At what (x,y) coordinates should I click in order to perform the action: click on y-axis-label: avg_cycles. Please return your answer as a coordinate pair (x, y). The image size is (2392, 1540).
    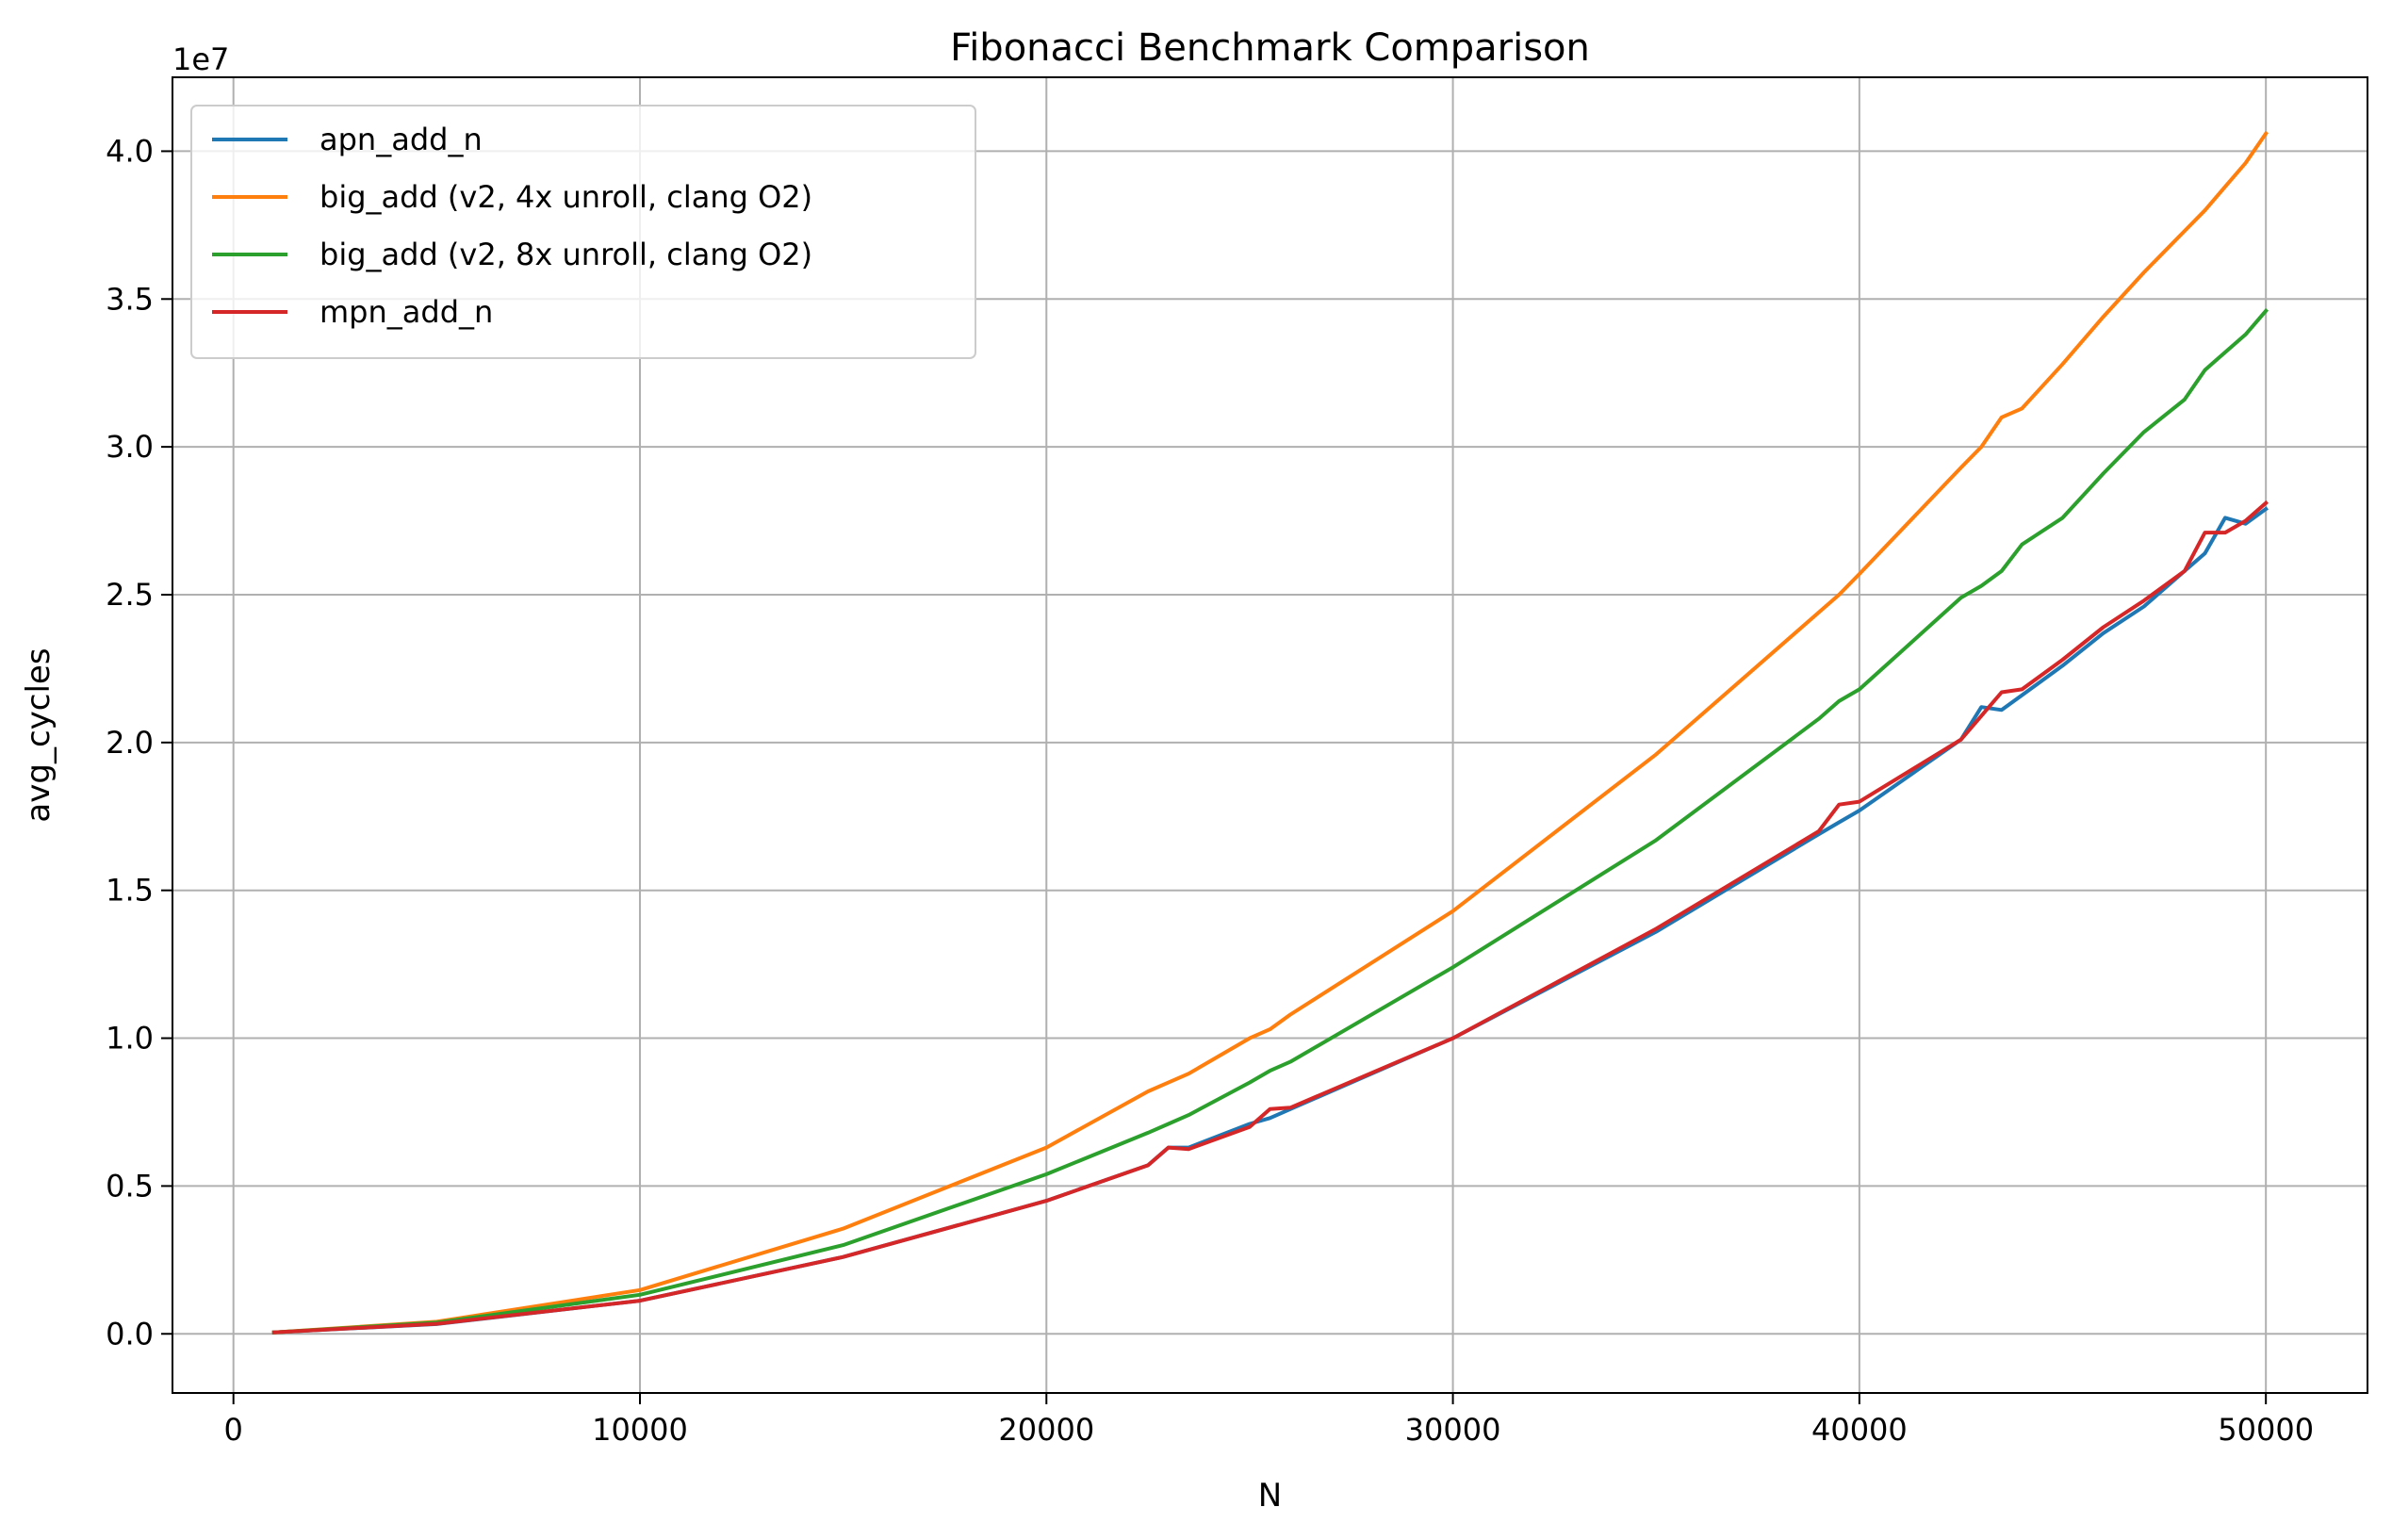
    Looking at the image, I should click on (38, 734).